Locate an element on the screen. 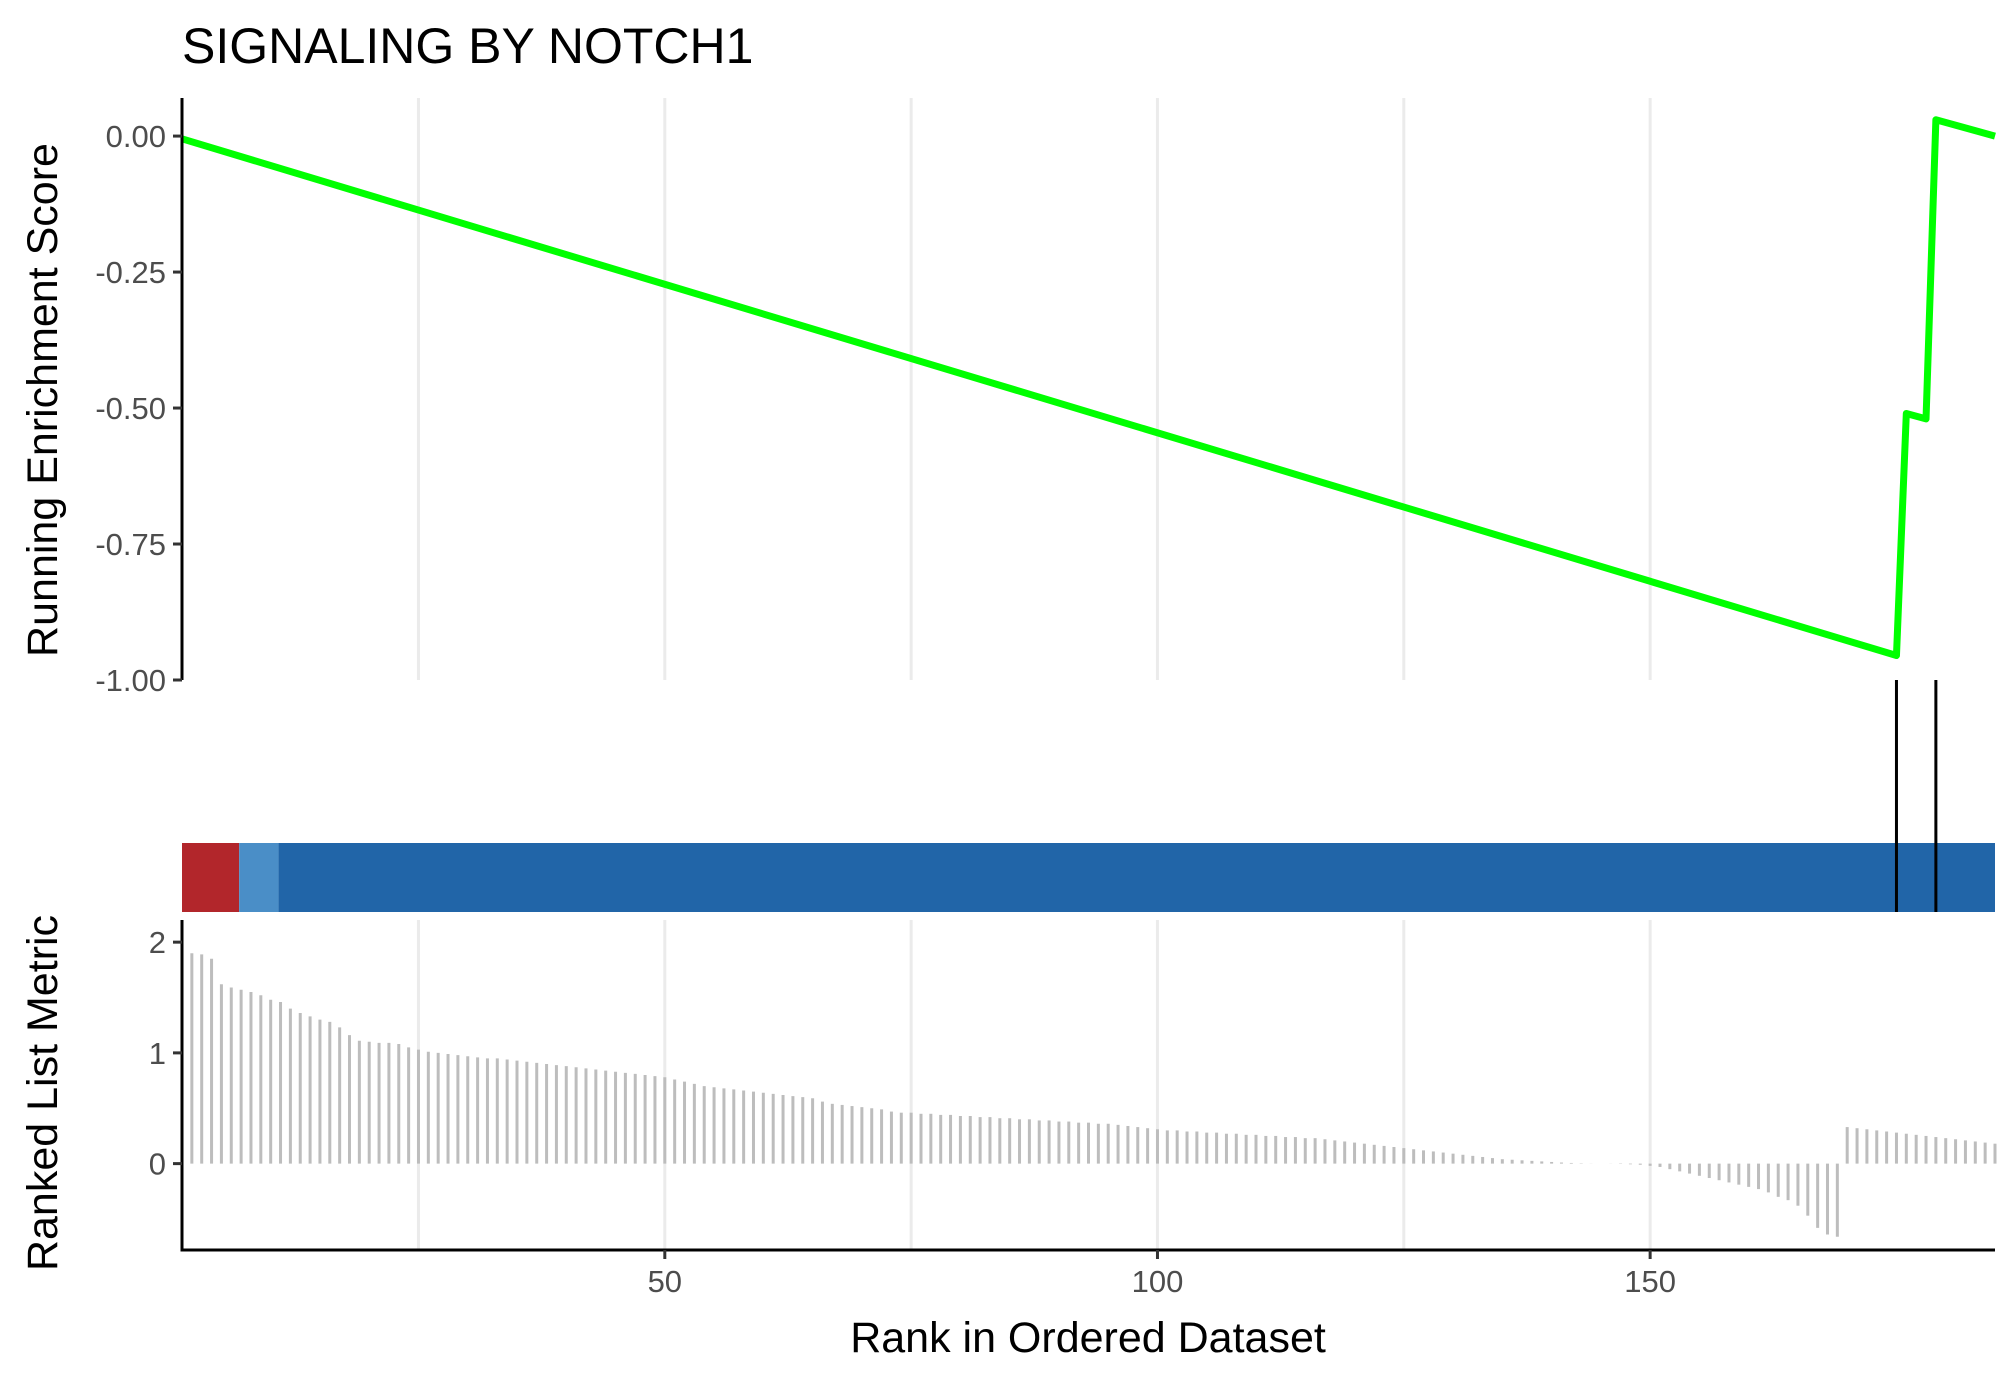 The height and width of the screenshot is (1378, 2006). ranked-metric-y-axis-title: Ranked List Metric is located at coordinates (43, 1093).